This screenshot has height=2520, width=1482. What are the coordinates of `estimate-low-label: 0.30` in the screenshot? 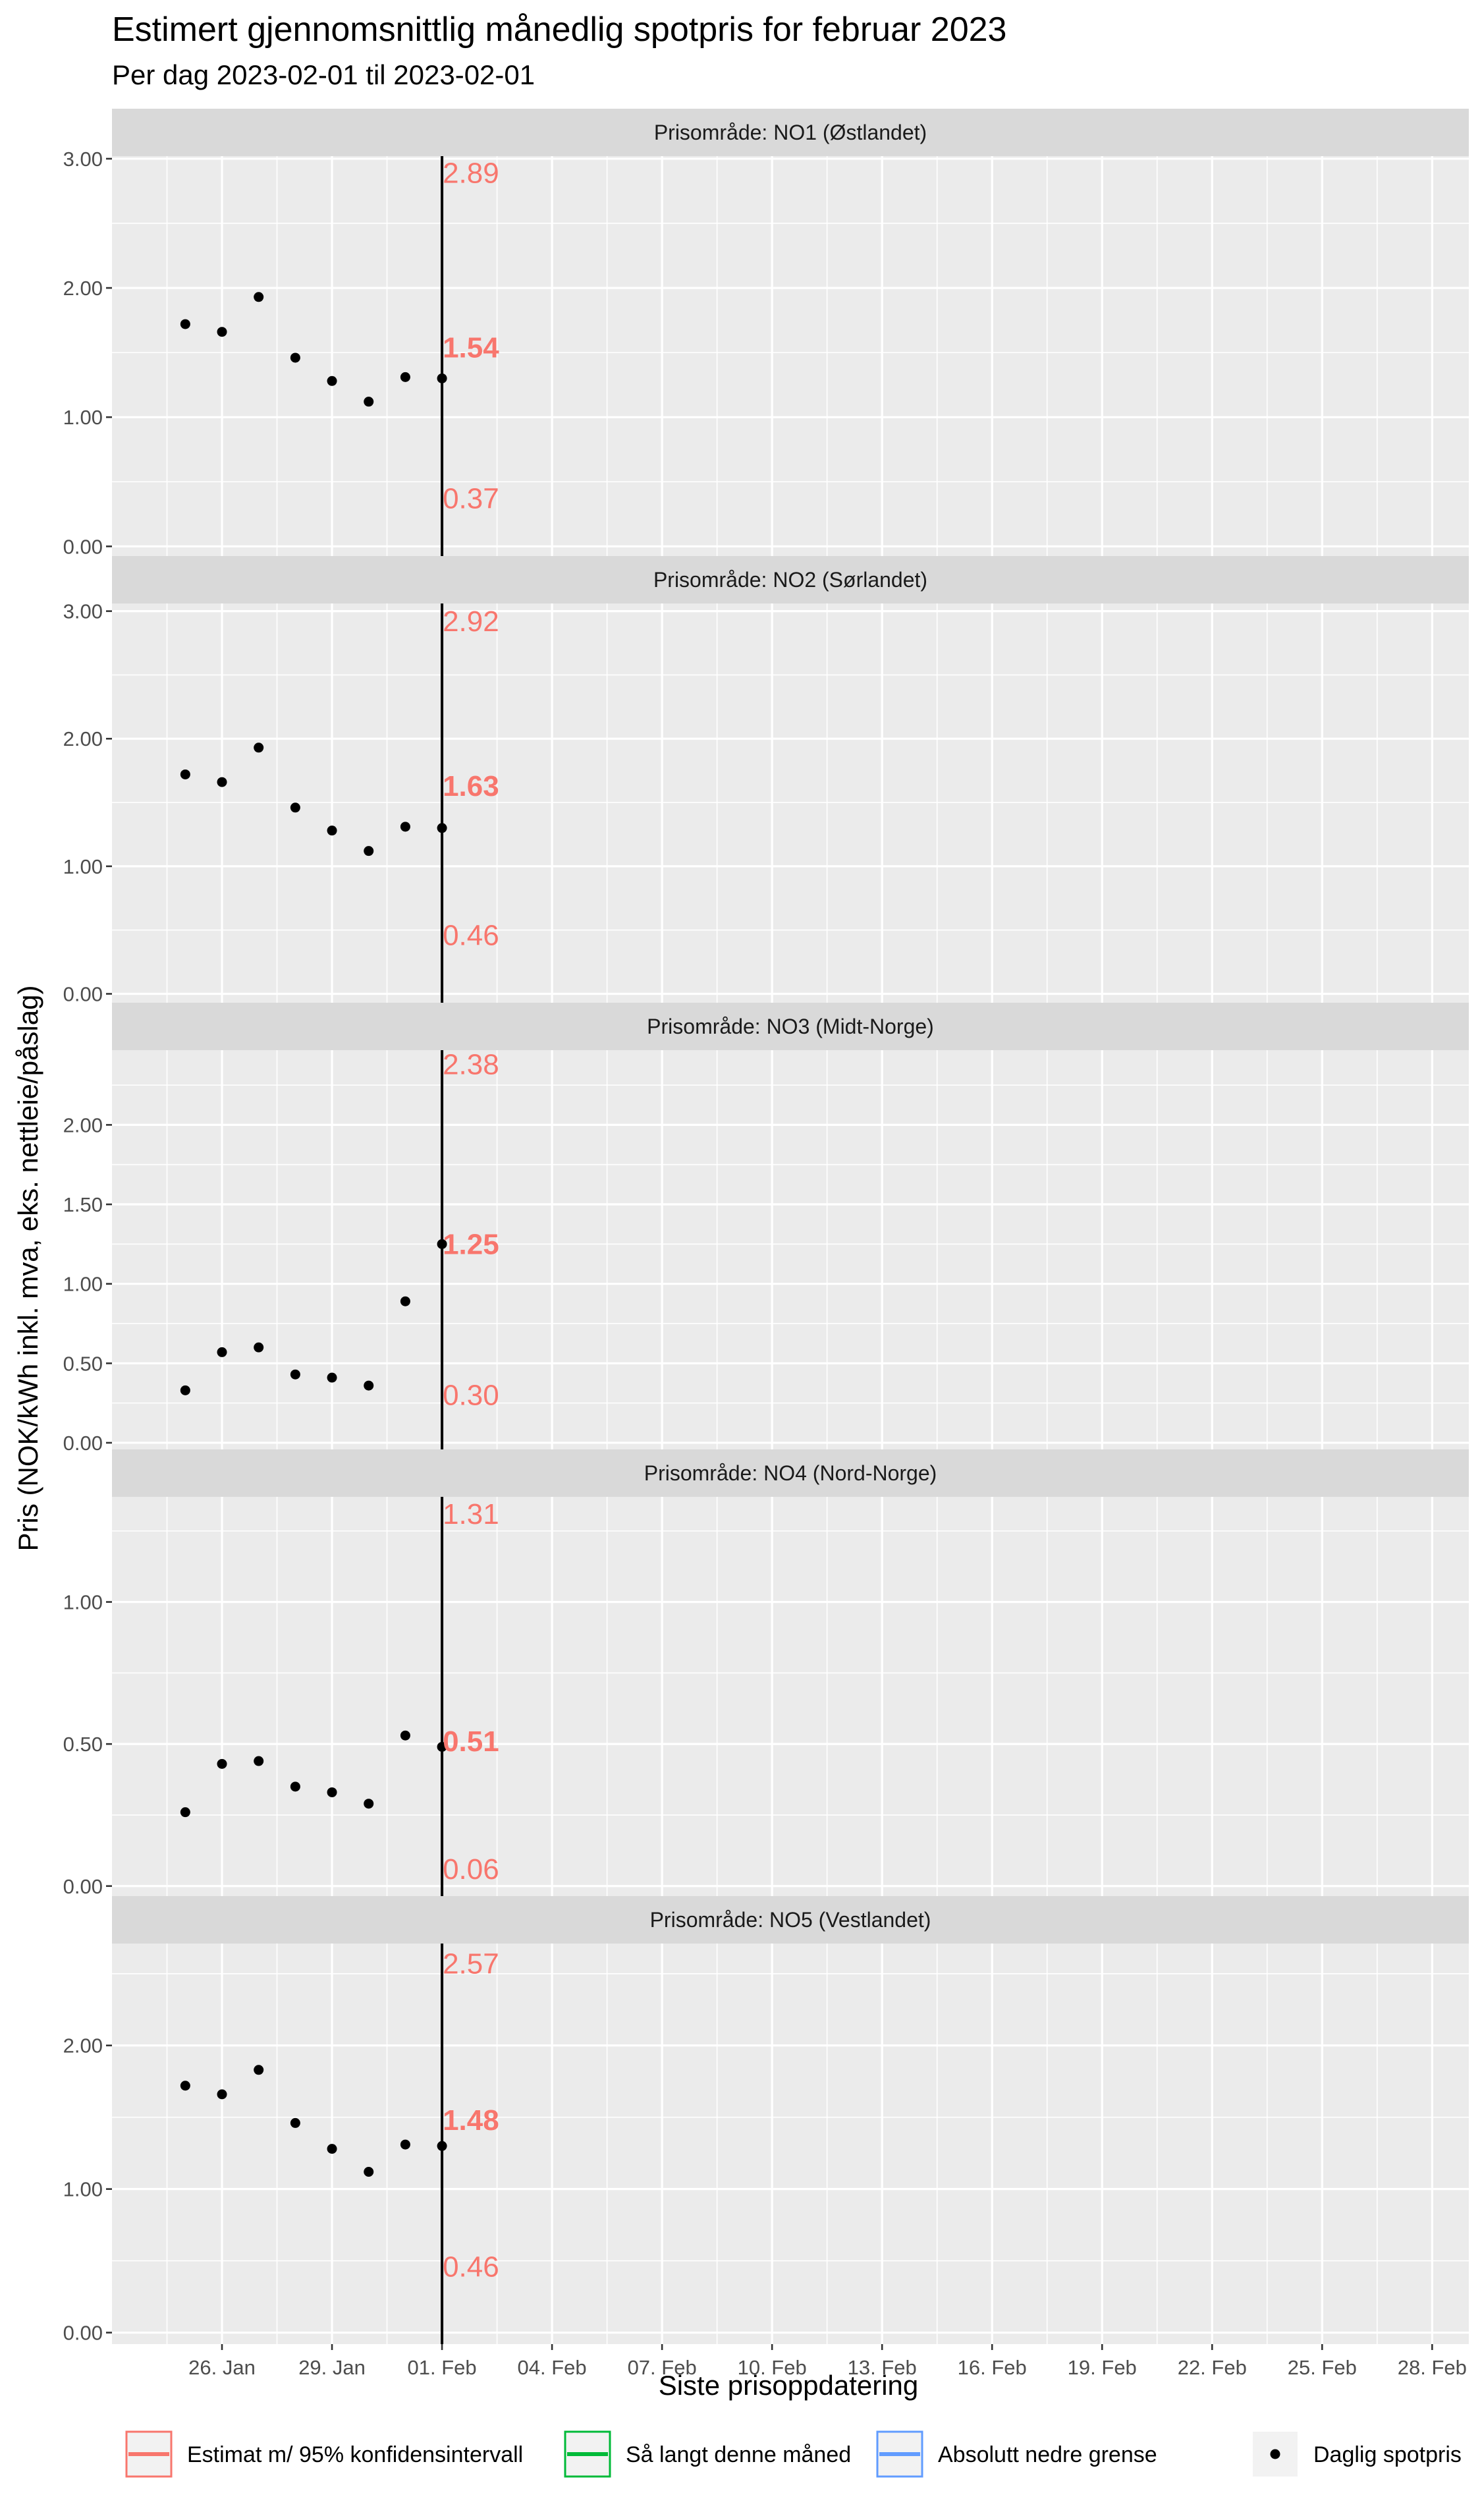 It's located at (471, 1396).